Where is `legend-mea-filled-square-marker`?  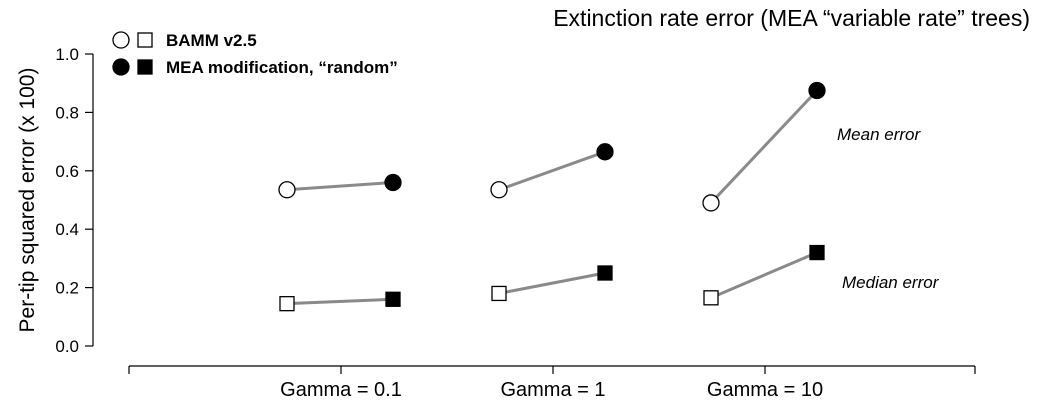
legend-mea-filled-square-marker is located at coordinates (145, 67).